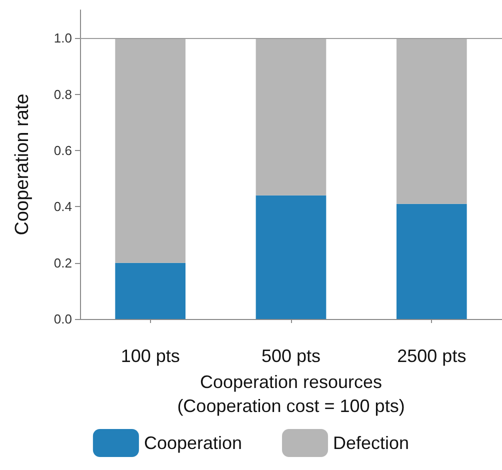 This screenshot has width=502, height=470. What do you see at coordinates (291, 394) in the screenshot?
I see `x-axis-title: Cooperation resources (Cooperation cost = 100 pts)` at bounding box center [291, 394].